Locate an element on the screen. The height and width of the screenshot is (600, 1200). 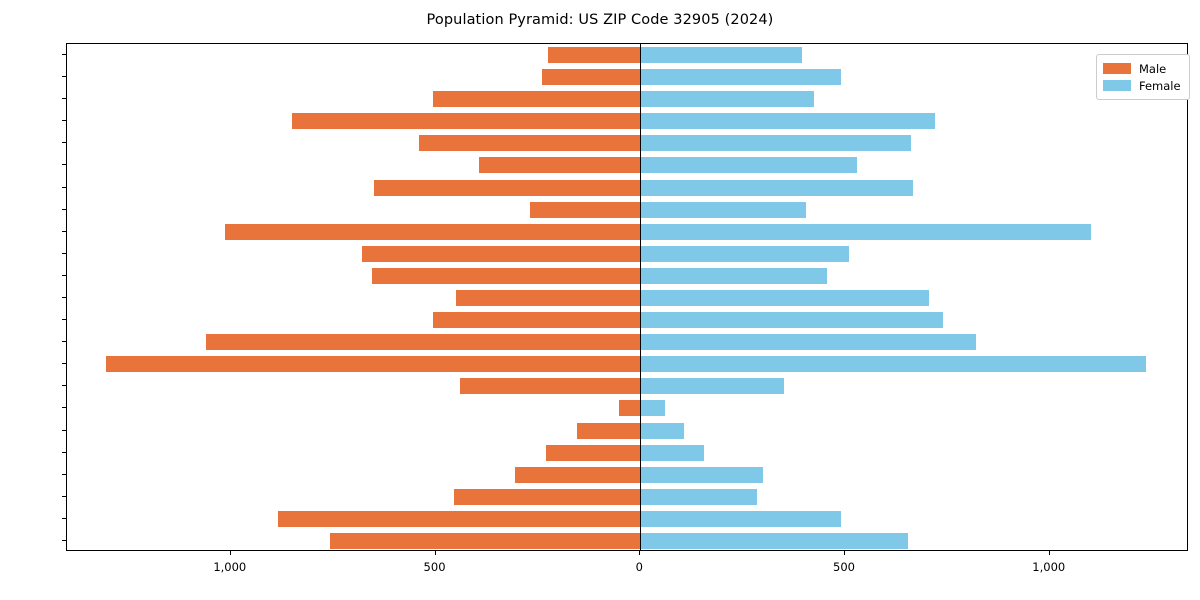
legend-swatch-female-icon is located at coordinates (1117, 85).